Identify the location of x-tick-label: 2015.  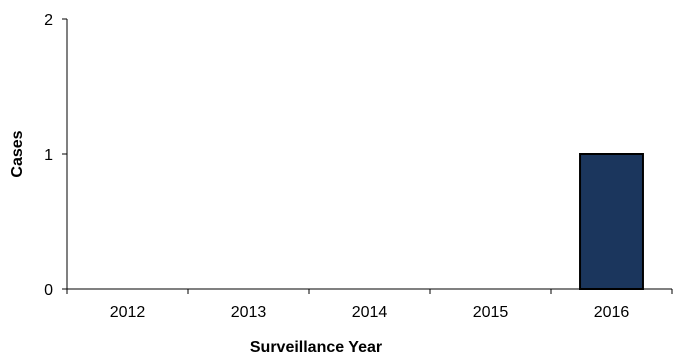
(491, 312).